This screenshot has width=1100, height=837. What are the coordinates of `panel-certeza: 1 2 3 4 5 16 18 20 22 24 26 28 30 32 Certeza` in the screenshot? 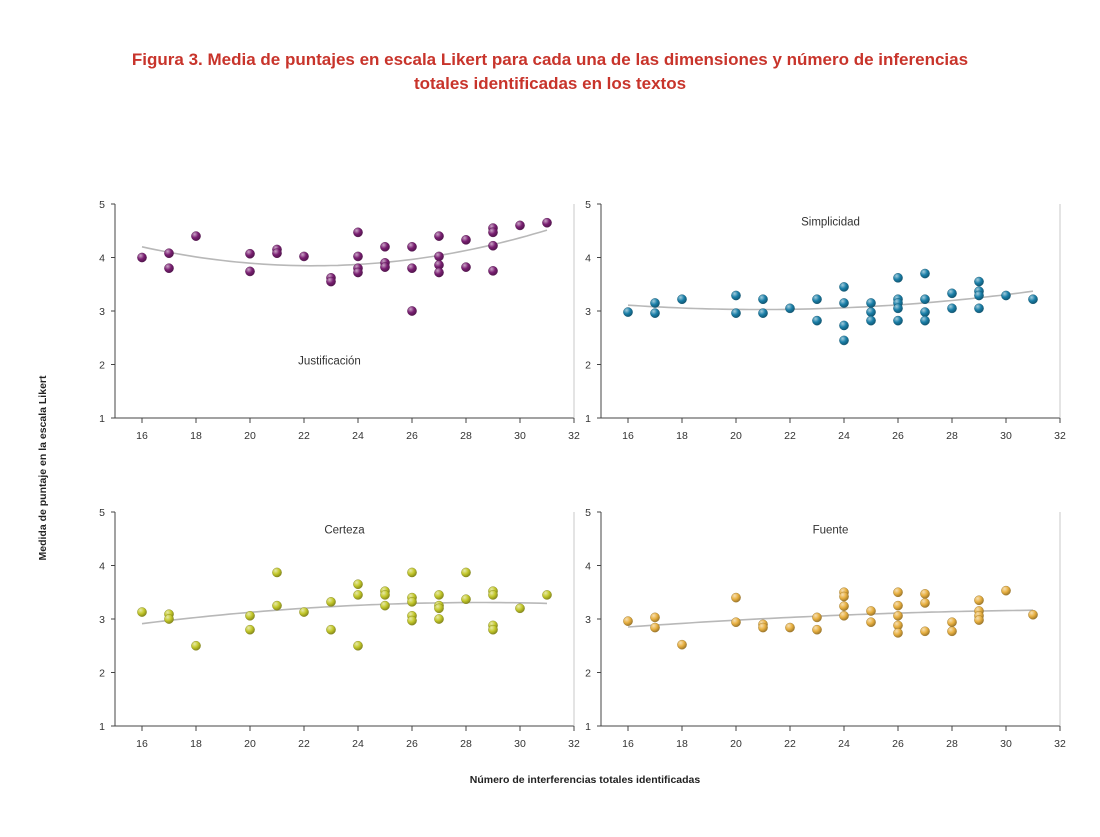 It's located at (339, 628).